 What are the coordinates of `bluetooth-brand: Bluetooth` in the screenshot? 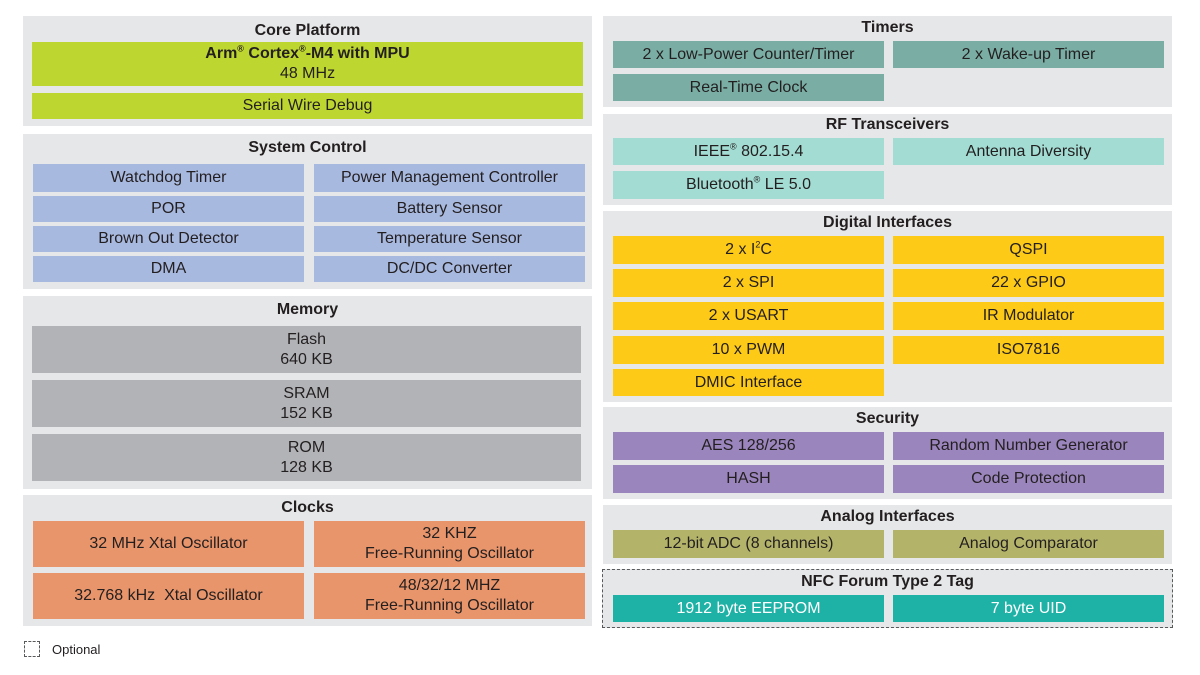 It's located at (720, 184).